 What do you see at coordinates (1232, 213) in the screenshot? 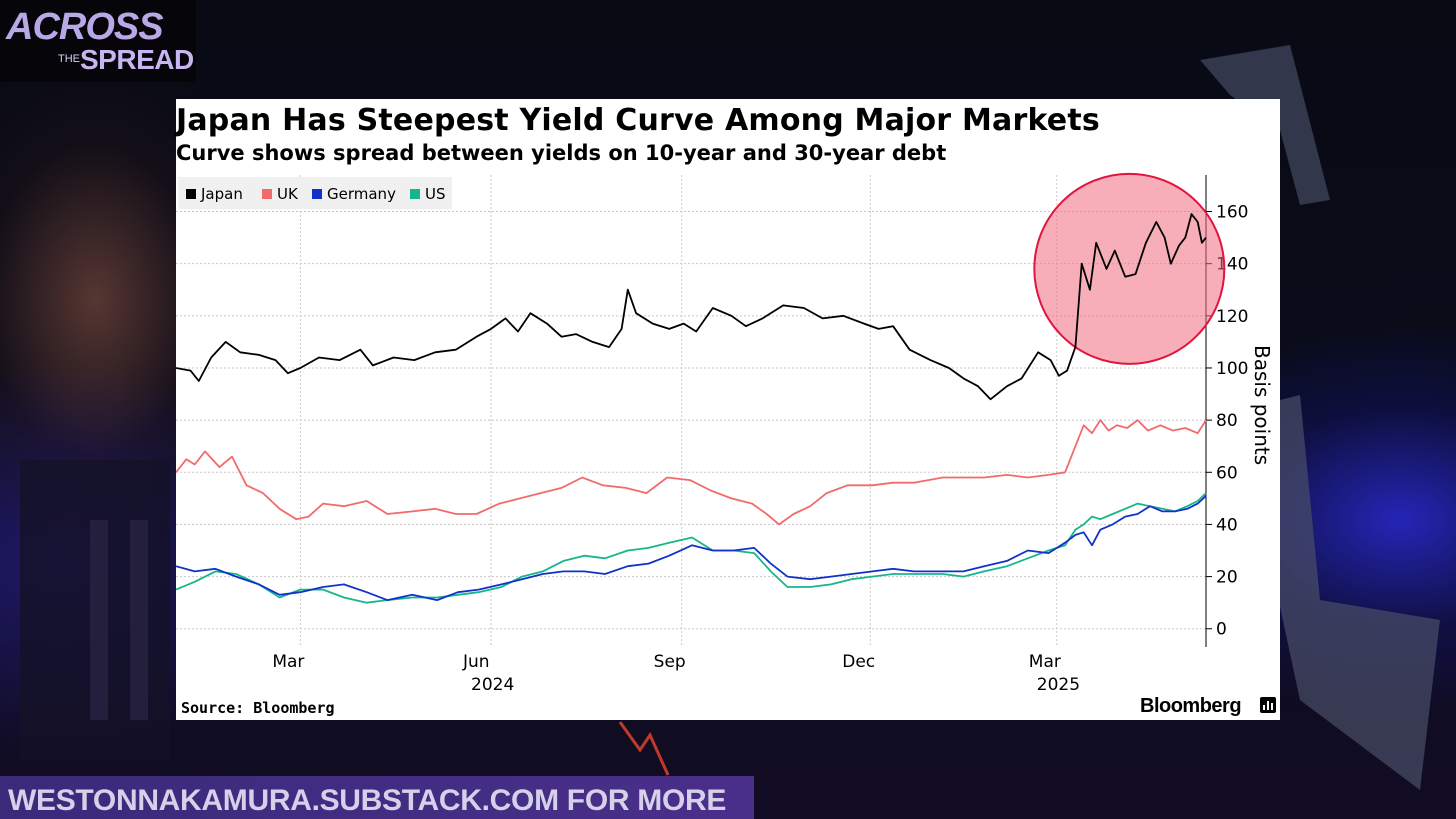
I see `y-tick-label: 160` at bounding box center [1232, 213].